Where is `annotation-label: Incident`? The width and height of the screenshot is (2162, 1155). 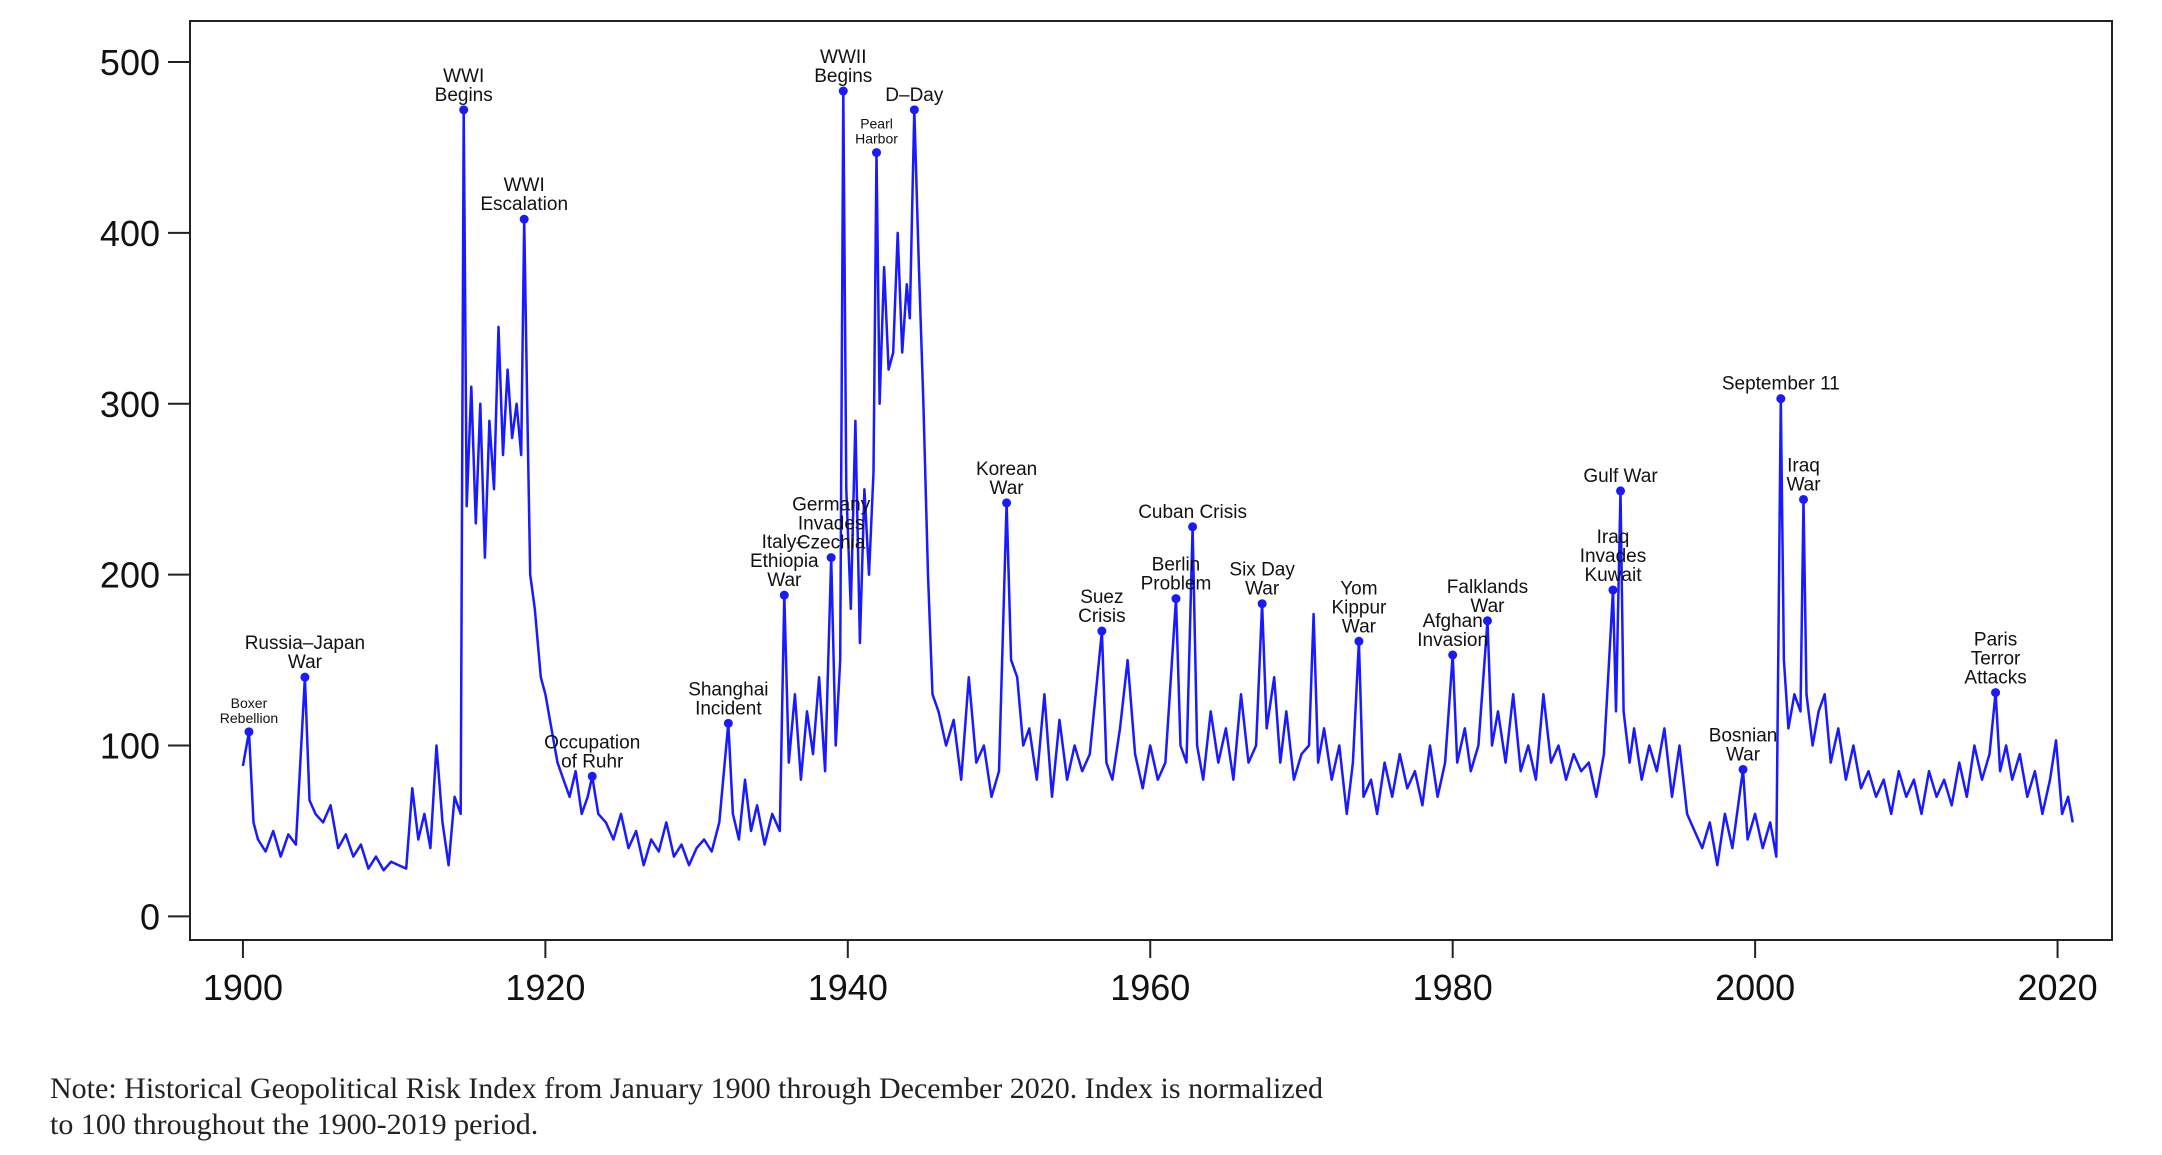 annotation-label: Incident is located at coordinates (728, 708).